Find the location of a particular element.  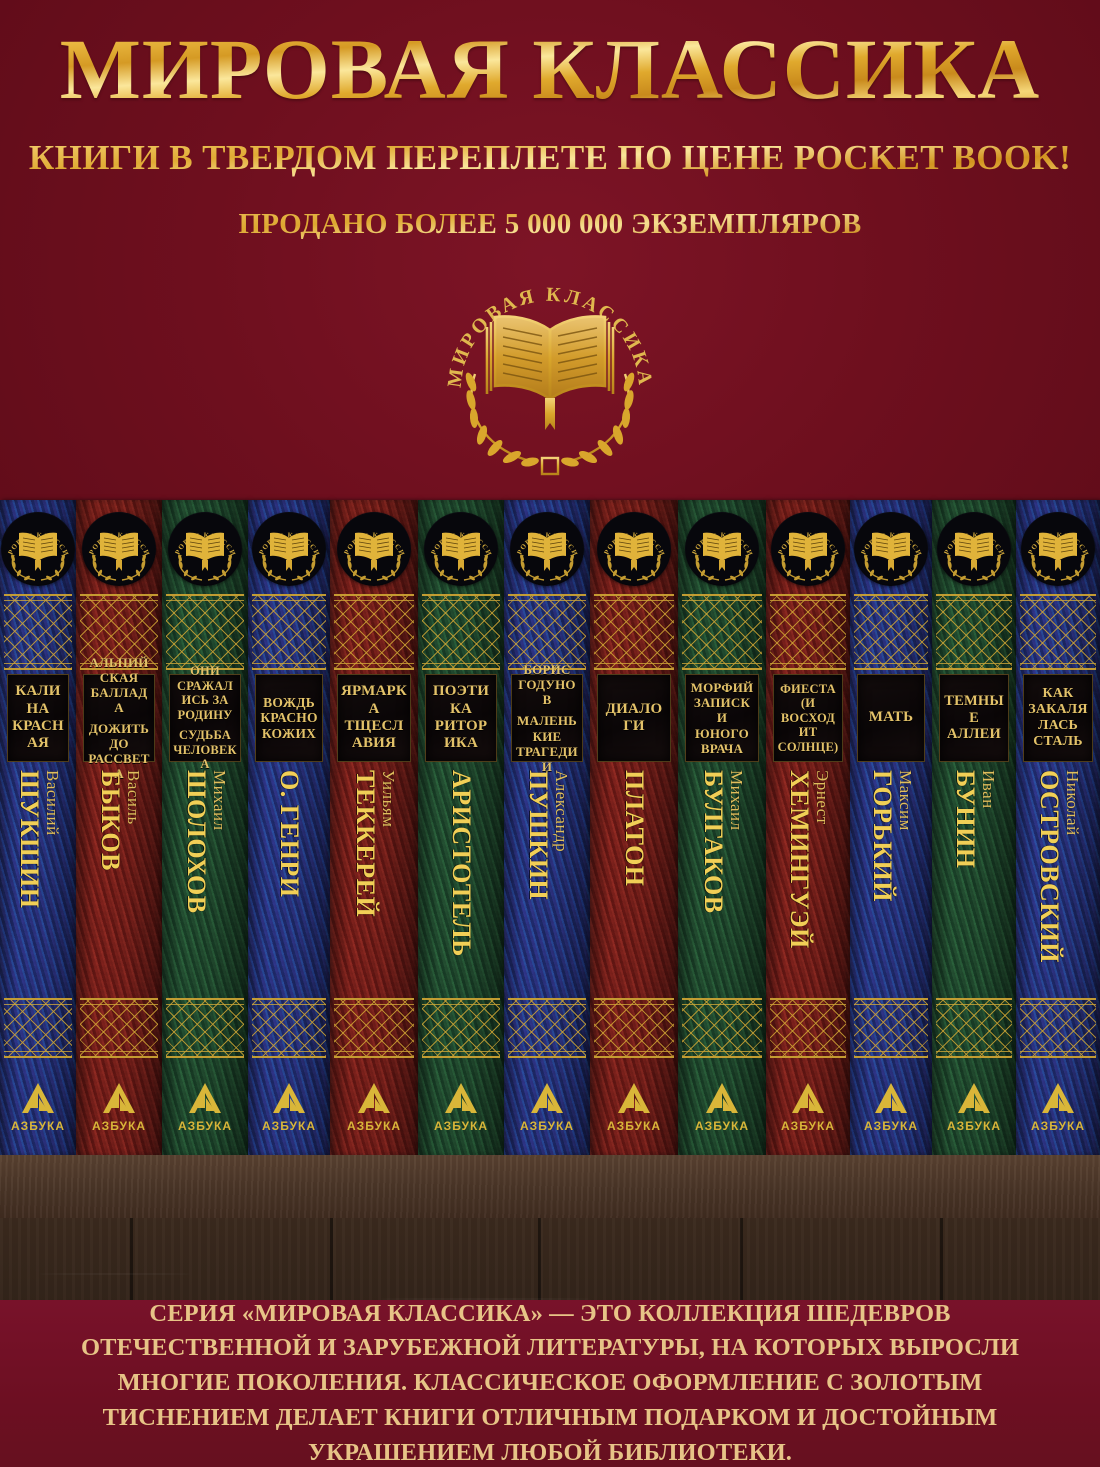

book-spine: МИРОВАЯ КЛАССИКА КАК ЗАКАЛЯЛАСЬ СТАЛЬ Н is located at coordinates (1058, 827).